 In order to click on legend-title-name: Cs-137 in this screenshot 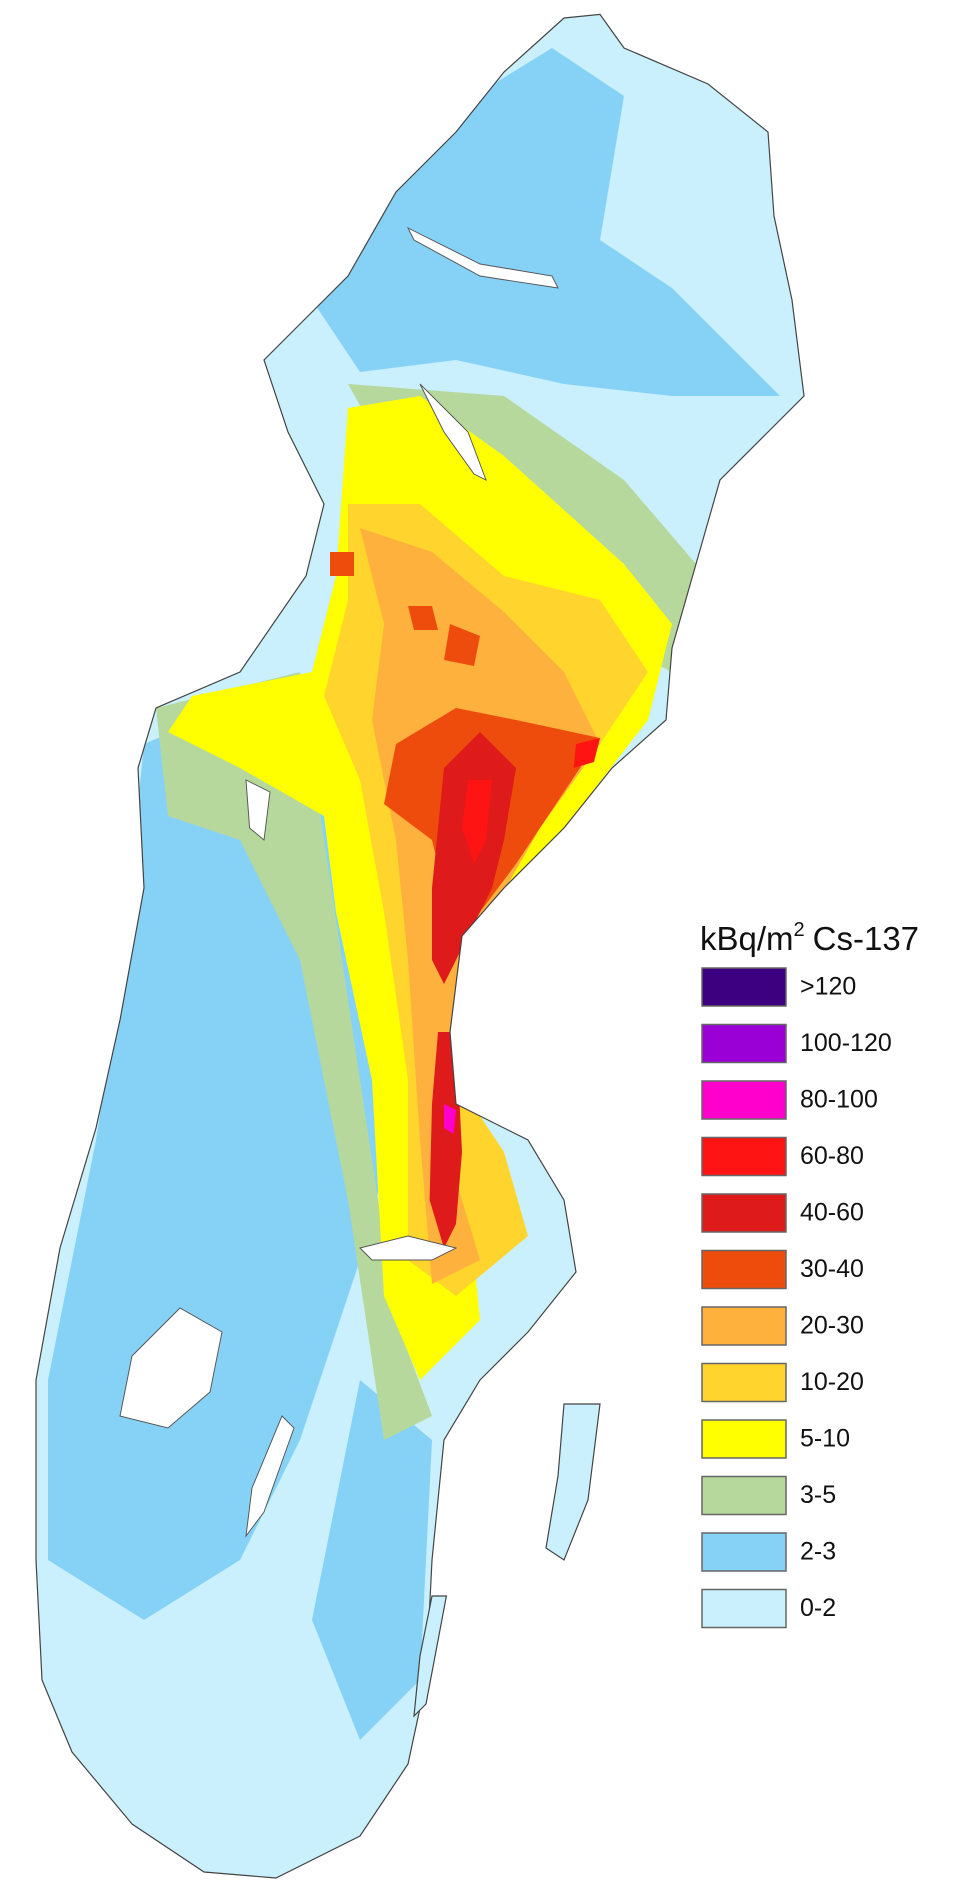, I will do `click(866, 938)`.